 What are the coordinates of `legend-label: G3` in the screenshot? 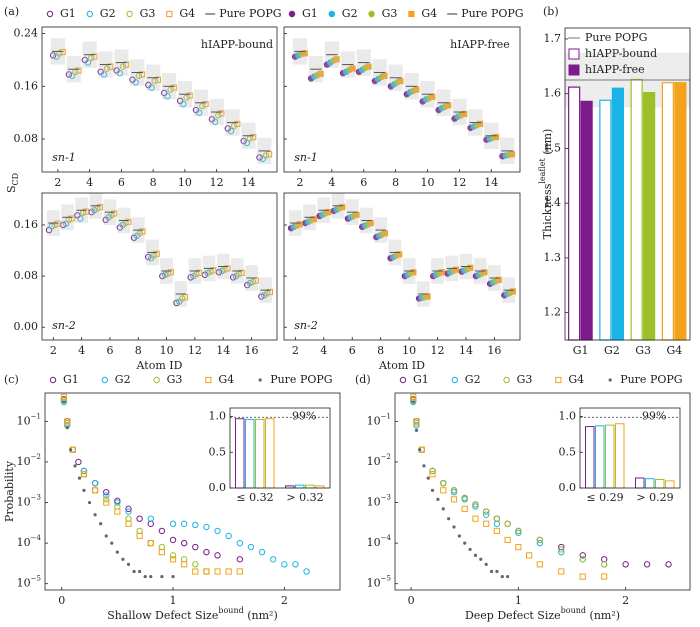 It's located at (175, 379).